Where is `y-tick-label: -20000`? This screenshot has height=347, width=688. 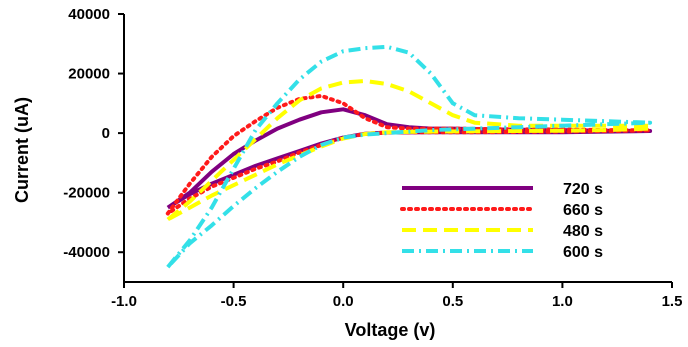 y-tick-label: -20000 is located at coordinates (86, 193).